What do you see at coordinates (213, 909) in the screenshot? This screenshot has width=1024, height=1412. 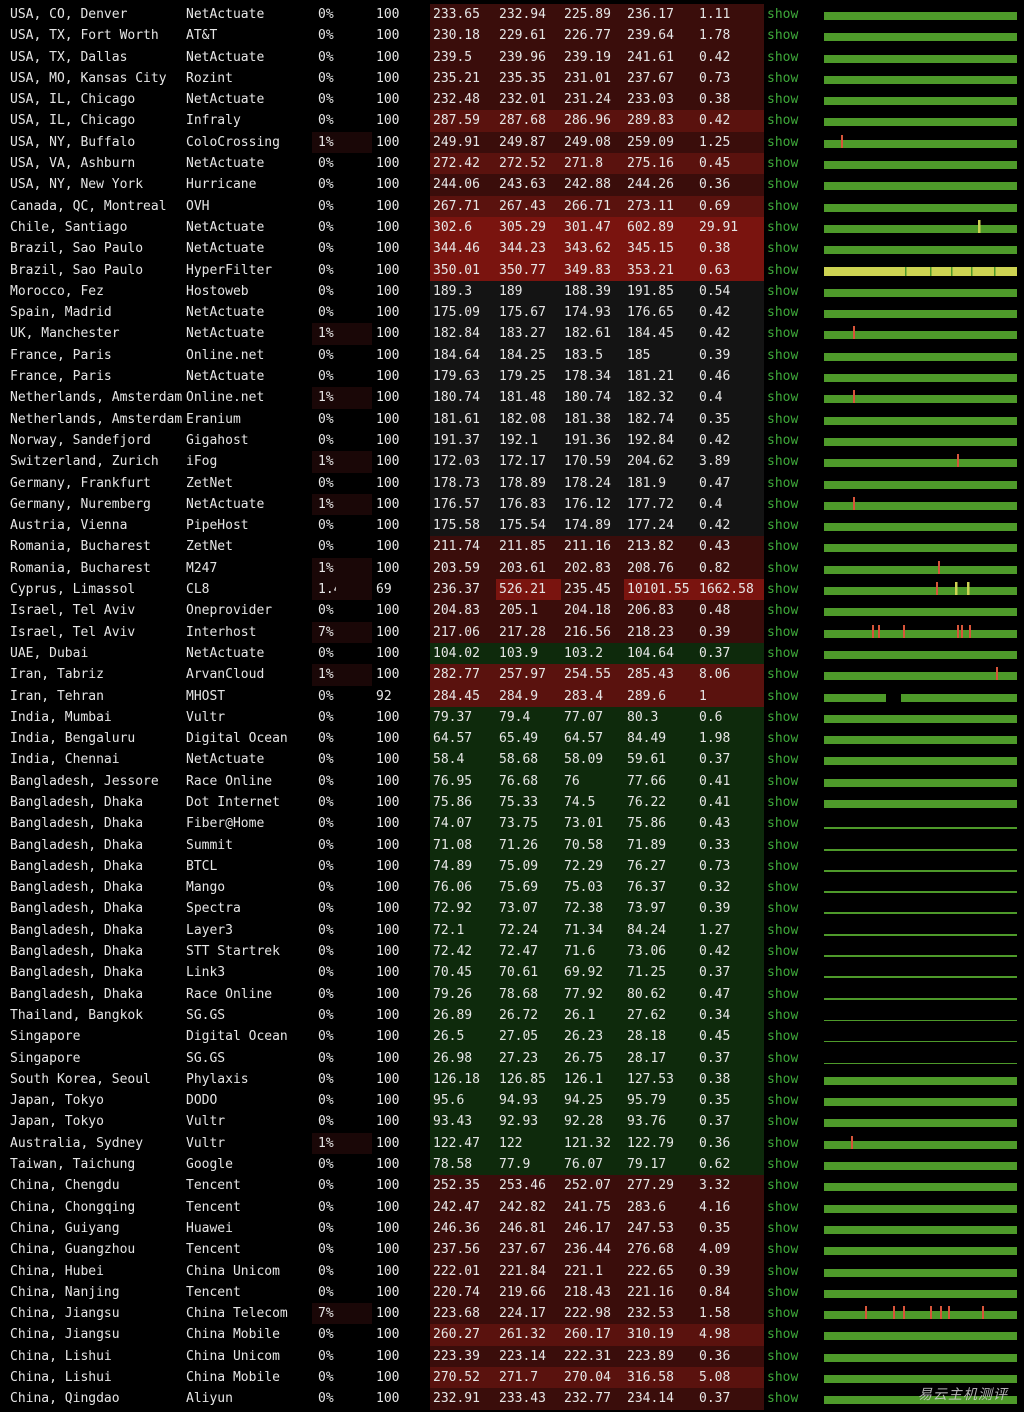 I see `provider-cell: Spectra` at bounding box center [213, 909].